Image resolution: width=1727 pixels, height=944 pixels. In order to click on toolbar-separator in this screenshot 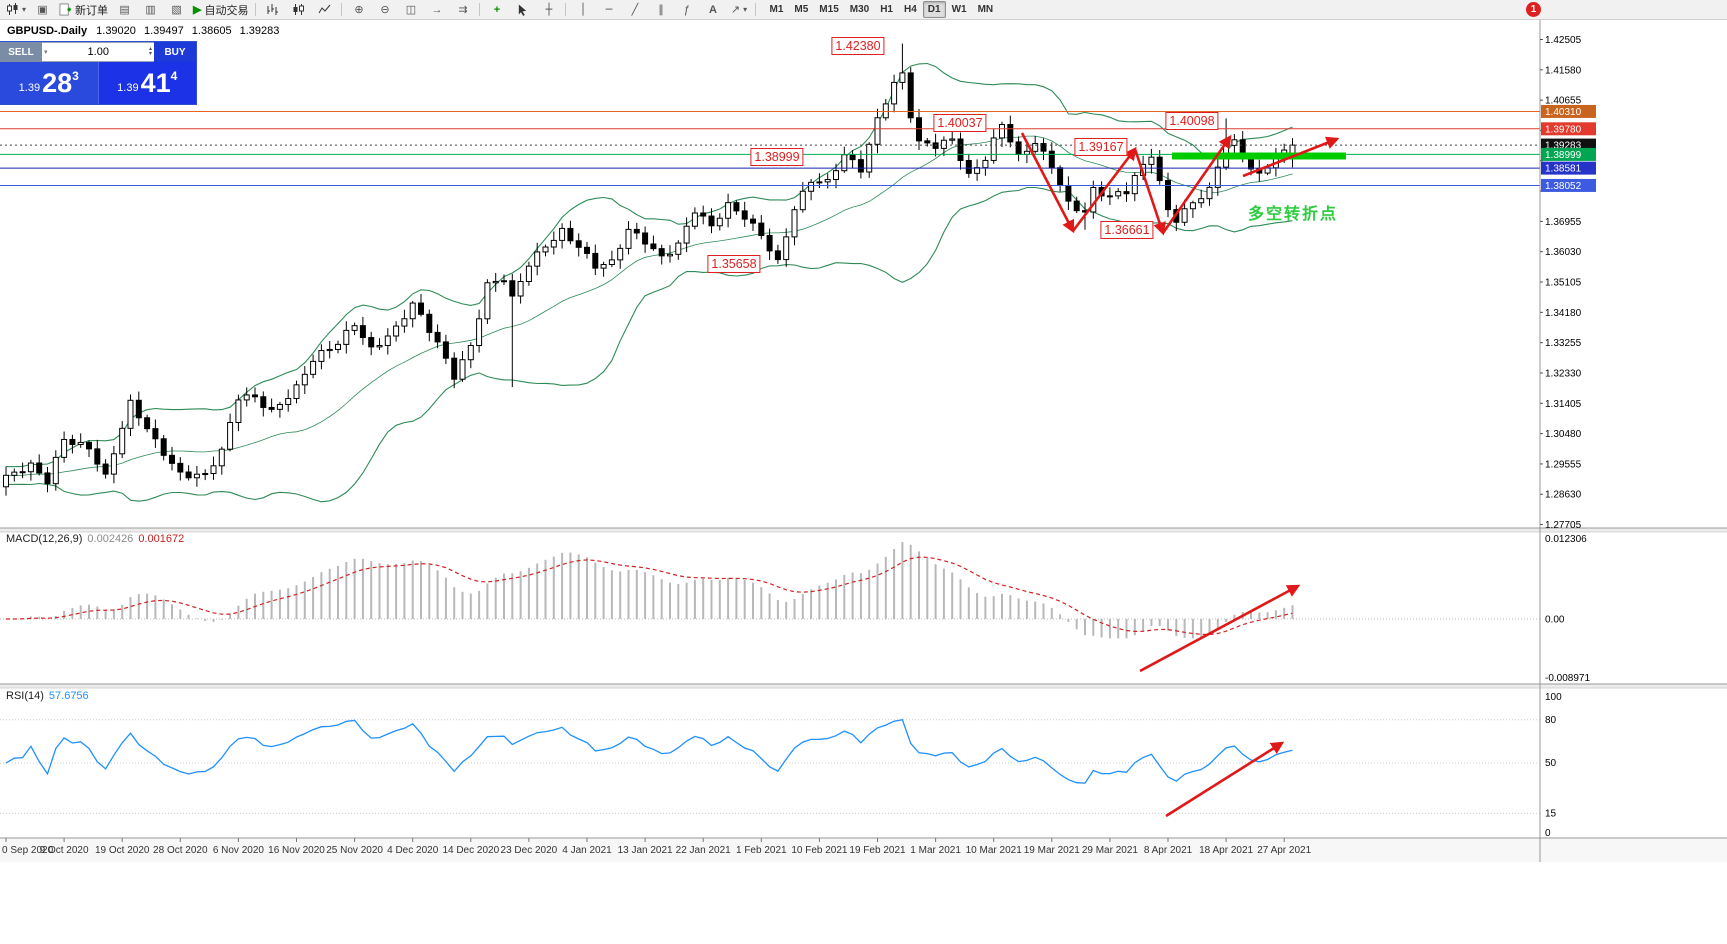, I will do `click(256, 9)`.